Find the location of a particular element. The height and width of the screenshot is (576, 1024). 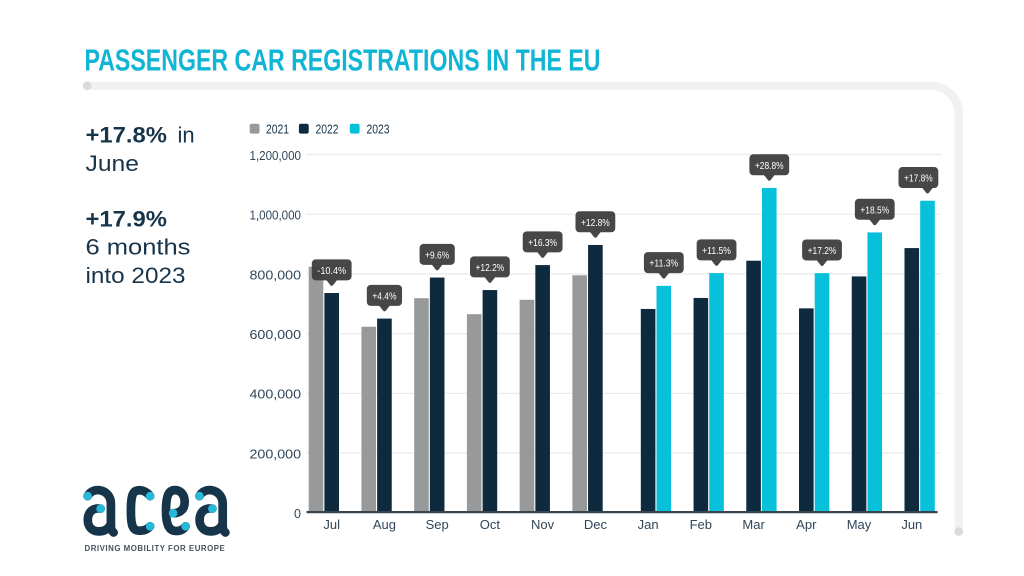

svg-text: into 2023 is located at coordinates (136, 275).